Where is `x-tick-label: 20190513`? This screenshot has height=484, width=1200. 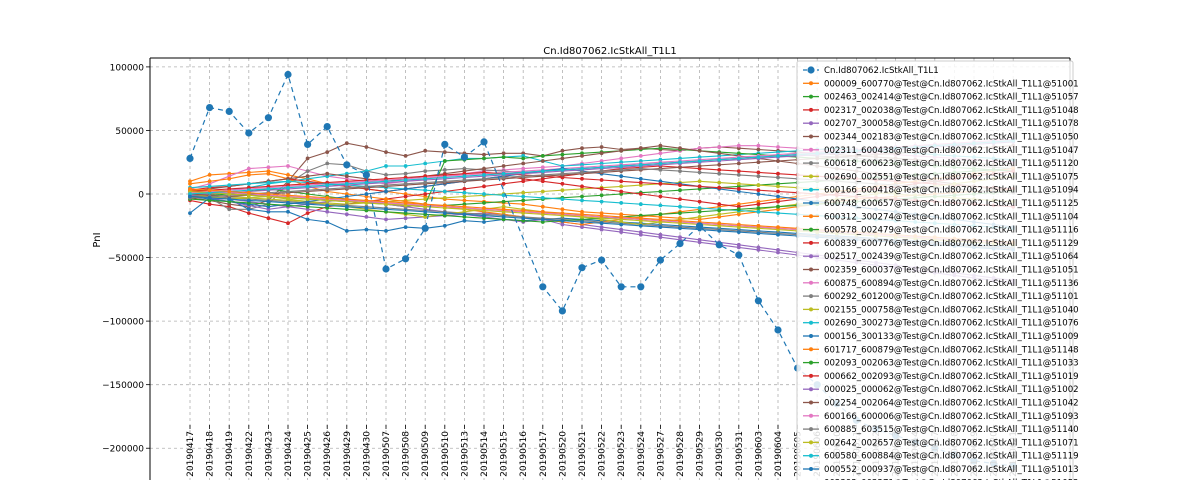 x-tick-label: 20190513 is located at coordinates (465, 454).